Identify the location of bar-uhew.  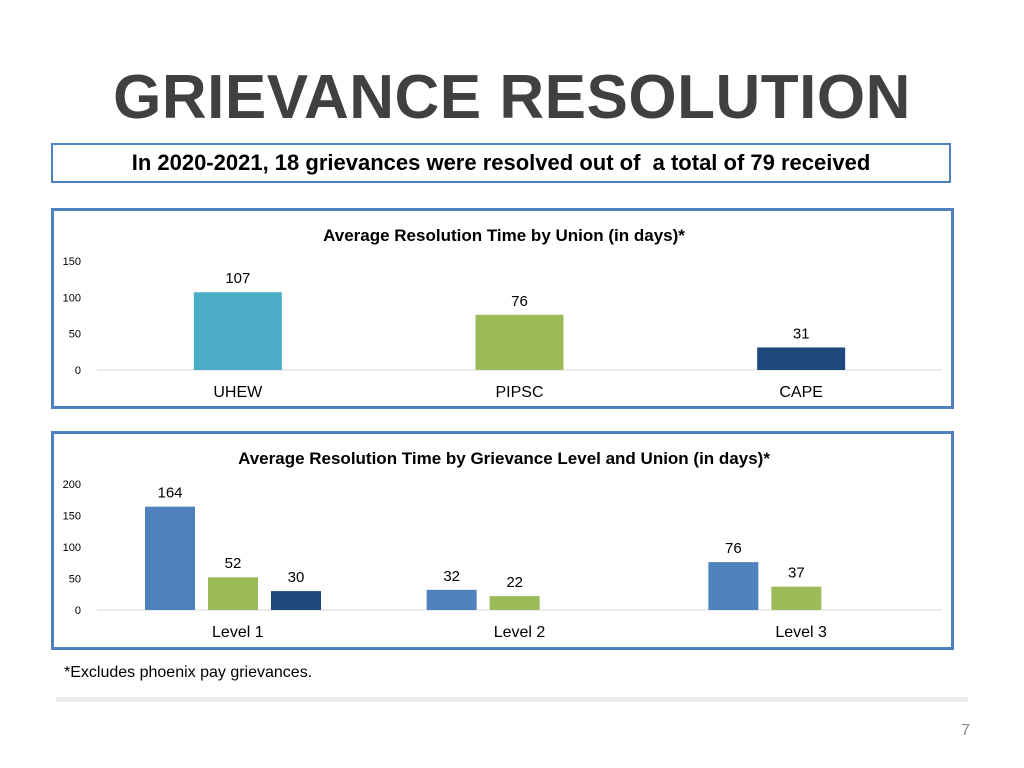
(237, 331).